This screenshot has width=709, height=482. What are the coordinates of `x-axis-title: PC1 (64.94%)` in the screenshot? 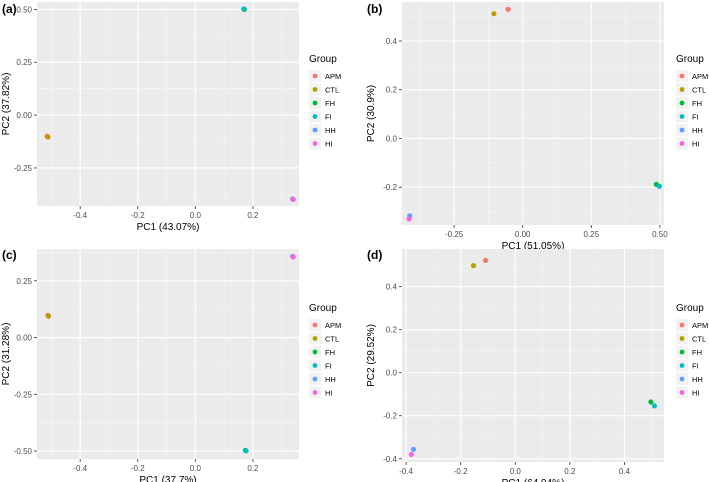 It's located at (533, 480).